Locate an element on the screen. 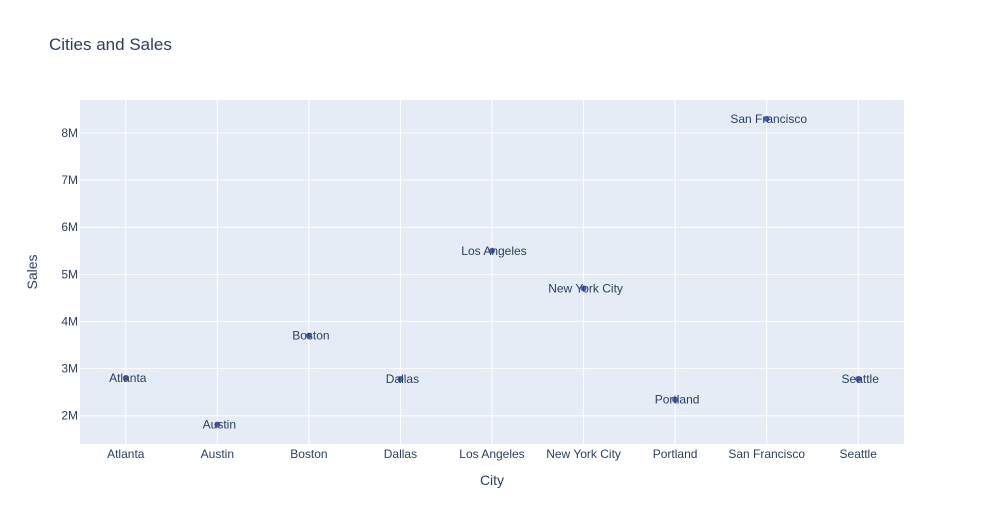 Image resolution: width=984 pixels, height=525 pixels. chart-title: Cities and Sales is located at coordinates (110, 44).